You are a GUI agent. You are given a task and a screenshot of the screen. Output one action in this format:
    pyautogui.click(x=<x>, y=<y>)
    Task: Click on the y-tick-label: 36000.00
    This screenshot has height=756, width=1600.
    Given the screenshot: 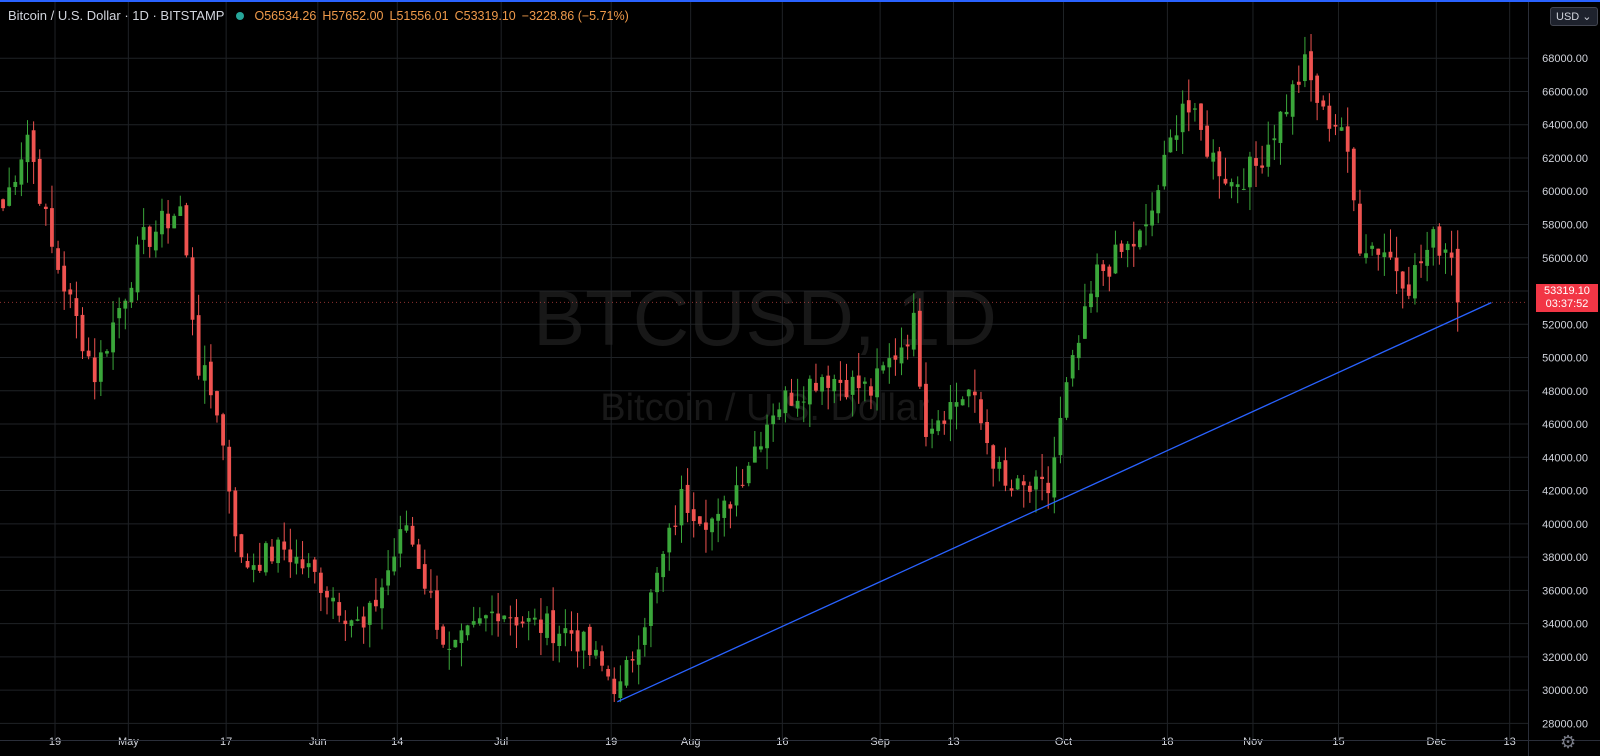 What is the action you would take?
    pyautogui.click(x=1565, y=591)
    